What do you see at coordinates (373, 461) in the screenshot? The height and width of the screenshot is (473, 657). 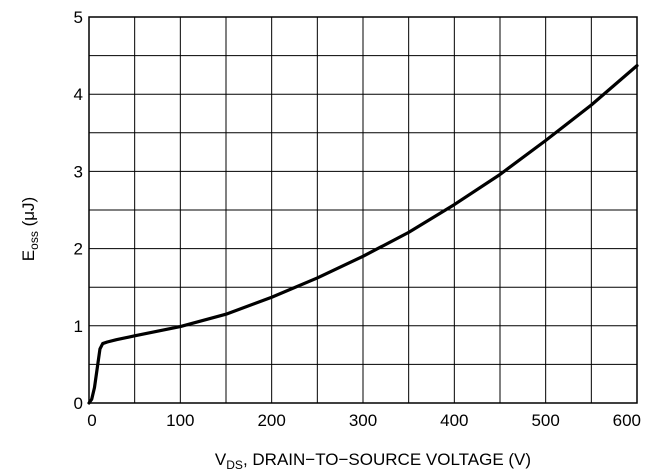 I see `x-axis-label: VDS, DRAIN−TO−SOURCE VOLTAGE (V)` at bounding box center [373, 461].